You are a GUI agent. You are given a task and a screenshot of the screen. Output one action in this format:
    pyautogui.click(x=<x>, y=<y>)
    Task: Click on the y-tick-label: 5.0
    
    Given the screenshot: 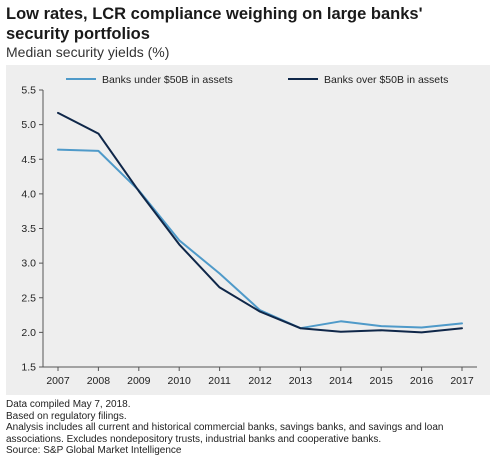 What is the action you would take?
    pyautogui.click(x=28, y=125)
    